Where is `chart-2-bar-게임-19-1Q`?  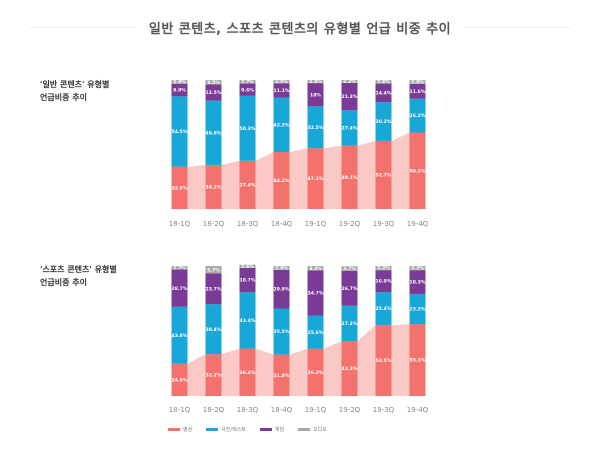
chart-2-bar-게임-19-1Q is located at coordinates (315, 293).